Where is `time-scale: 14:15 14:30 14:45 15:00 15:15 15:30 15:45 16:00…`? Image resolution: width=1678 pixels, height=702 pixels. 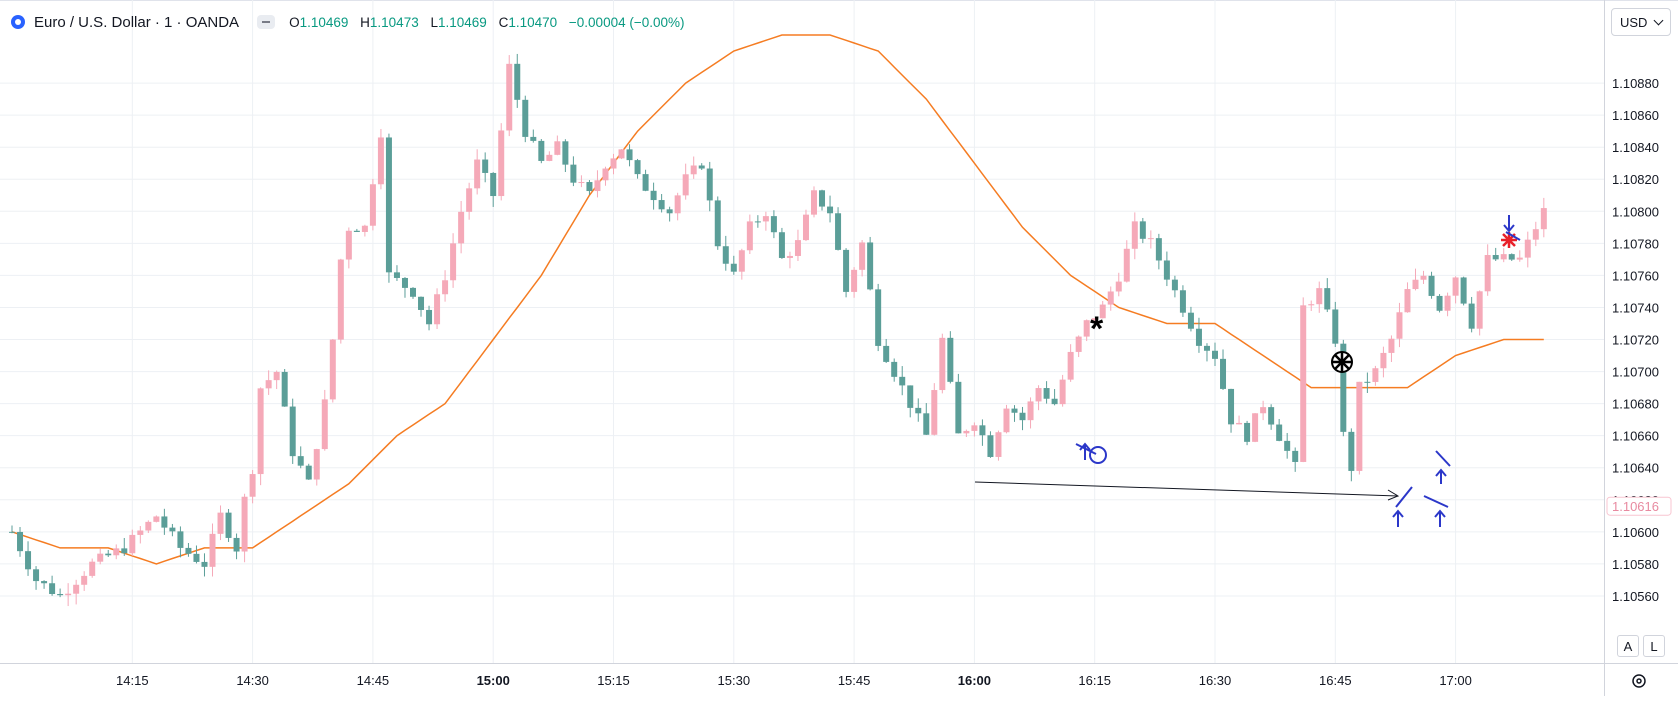
time-scale: 14:15 14:30 14:45 15:00 15:15 15:30 15:45 16:00… is located at coordinates (802, 679).